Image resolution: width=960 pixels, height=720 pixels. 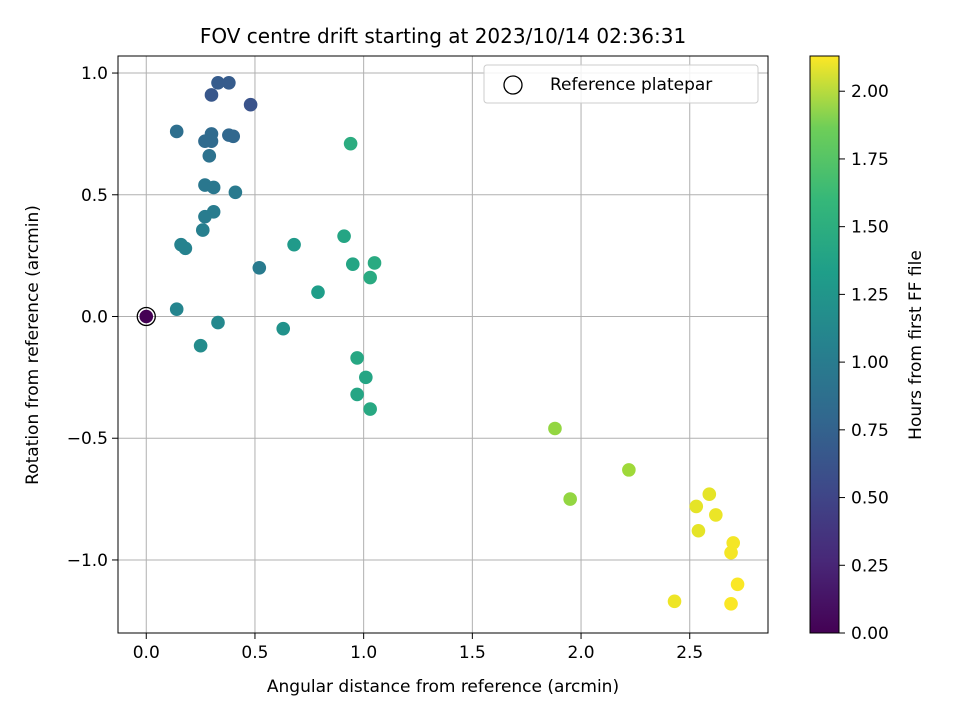 What do you see at coordinates (870, 92) in the screenshot?
I see `colorbar-tick-label: 2.00` at bounding box center [870, 92].